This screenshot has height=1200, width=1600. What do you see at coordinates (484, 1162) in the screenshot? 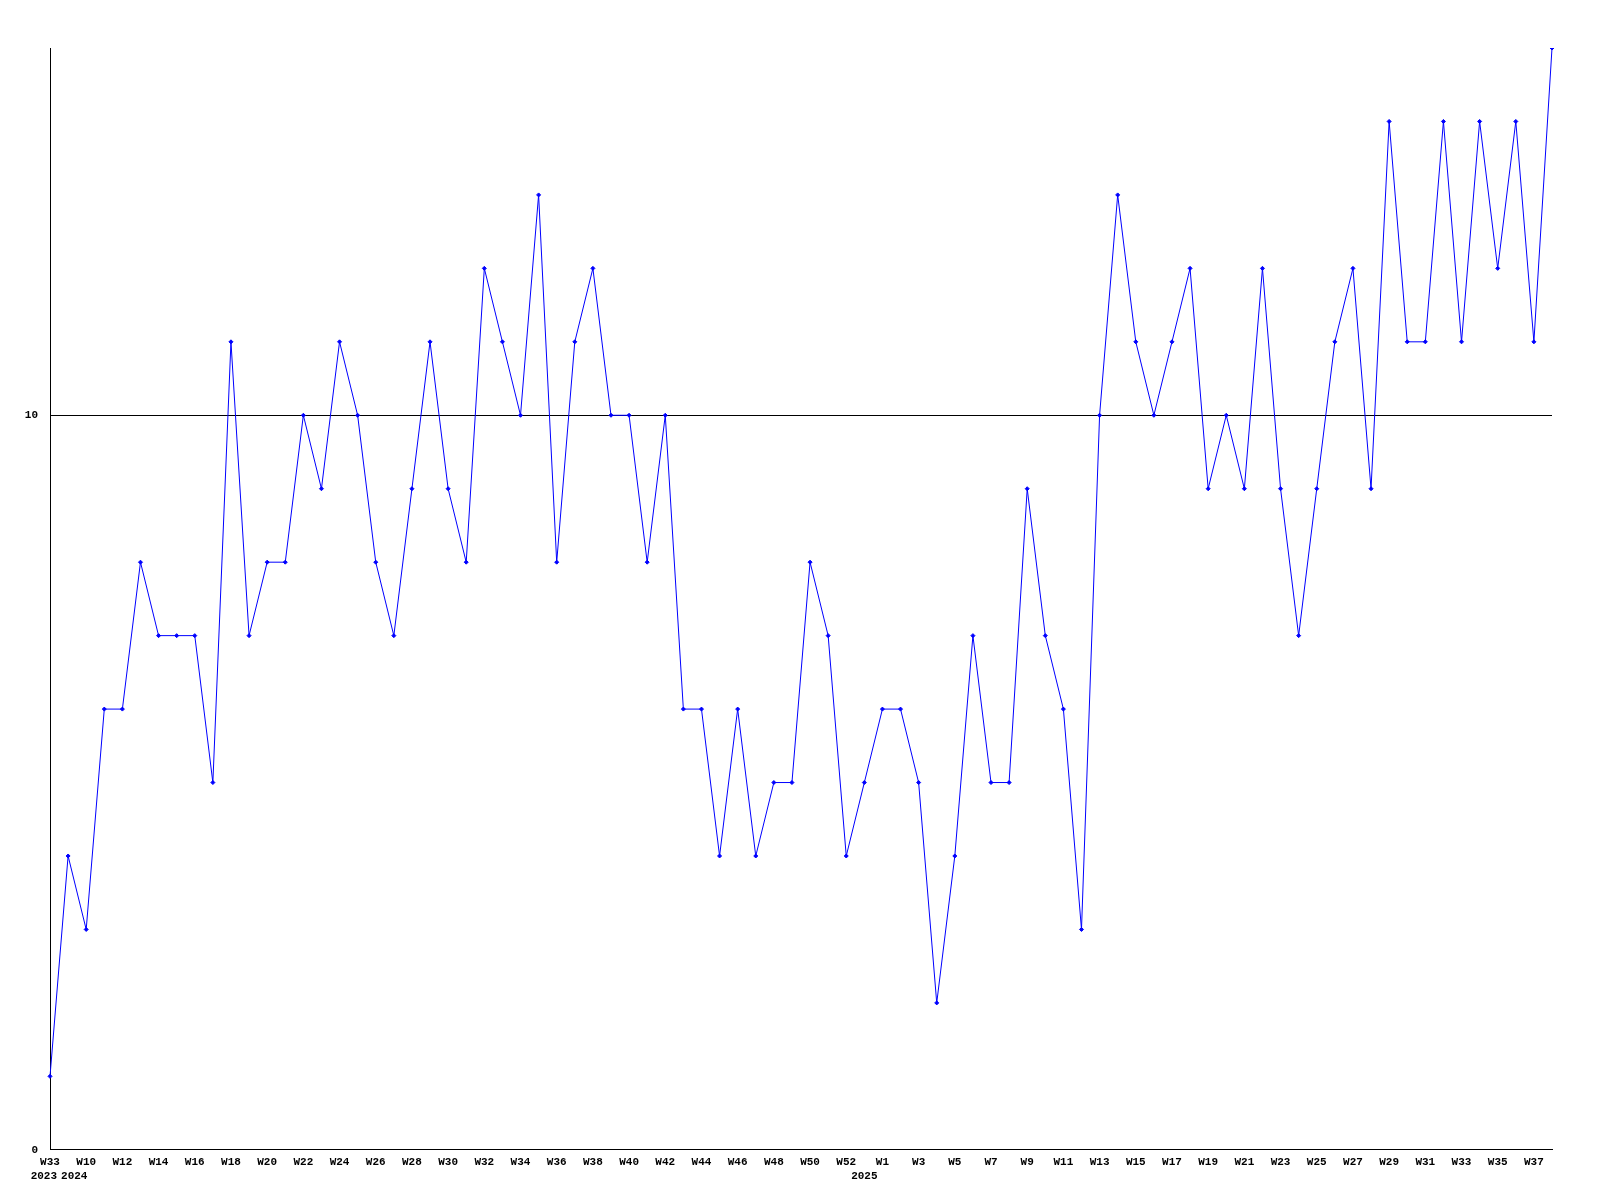
I see `x-tick-label: W32` at bounding box center [484, 1162].